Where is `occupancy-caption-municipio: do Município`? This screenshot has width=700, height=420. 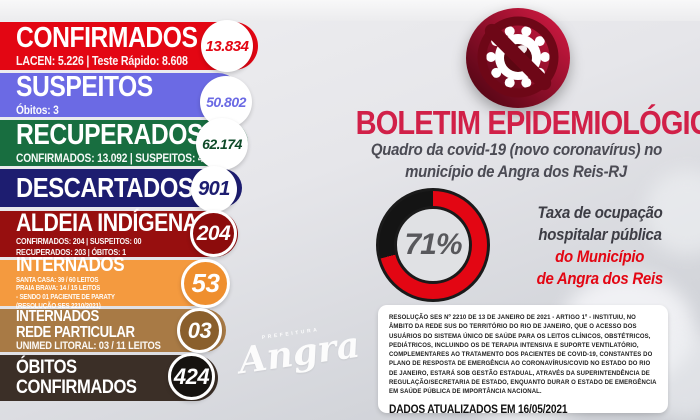 occupancy-caption-municipio: do Município is located at coordinates (600, 256).